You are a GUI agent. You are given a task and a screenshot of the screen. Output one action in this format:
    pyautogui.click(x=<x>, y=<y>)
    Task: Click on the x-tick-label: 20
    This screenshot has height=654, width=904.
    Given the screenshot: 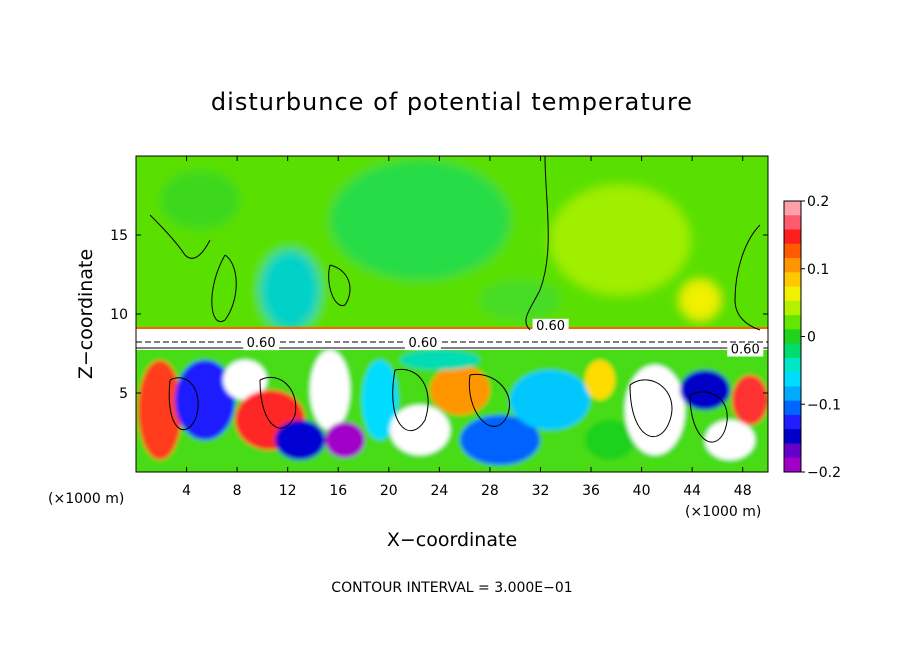 What is the action you would take?
    pyautogui.click(x=389, y=491)
    